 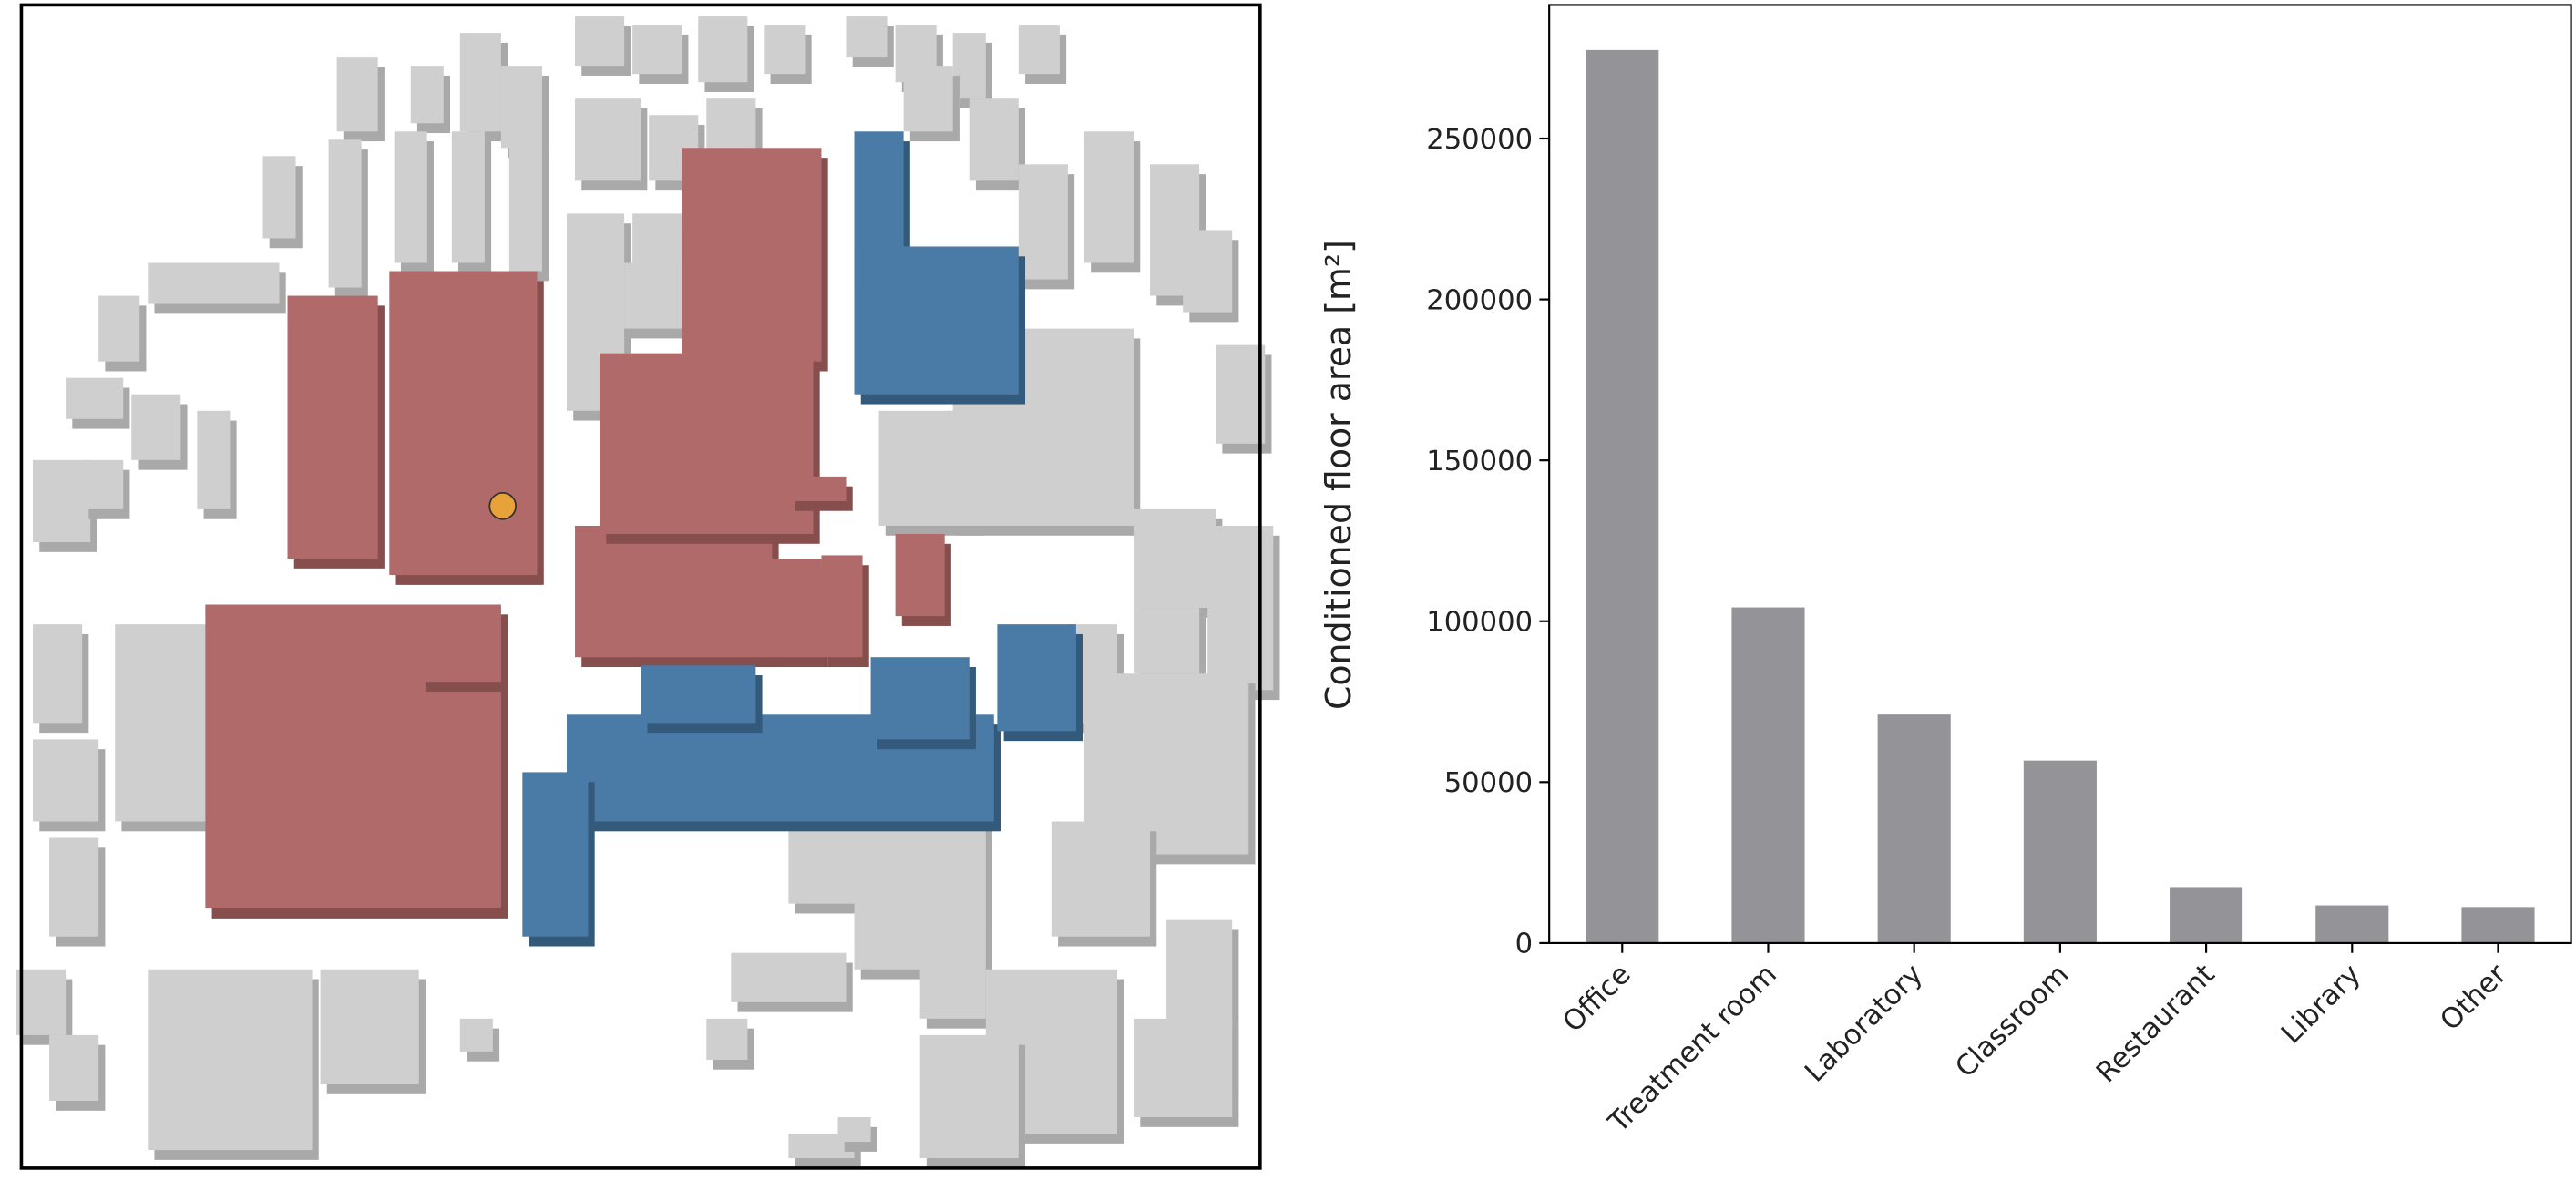 What do you see at coordinates (1479, 462) in the screenshot?
I see `y-tick-label: 150000` at bounding box center [1479, 462].